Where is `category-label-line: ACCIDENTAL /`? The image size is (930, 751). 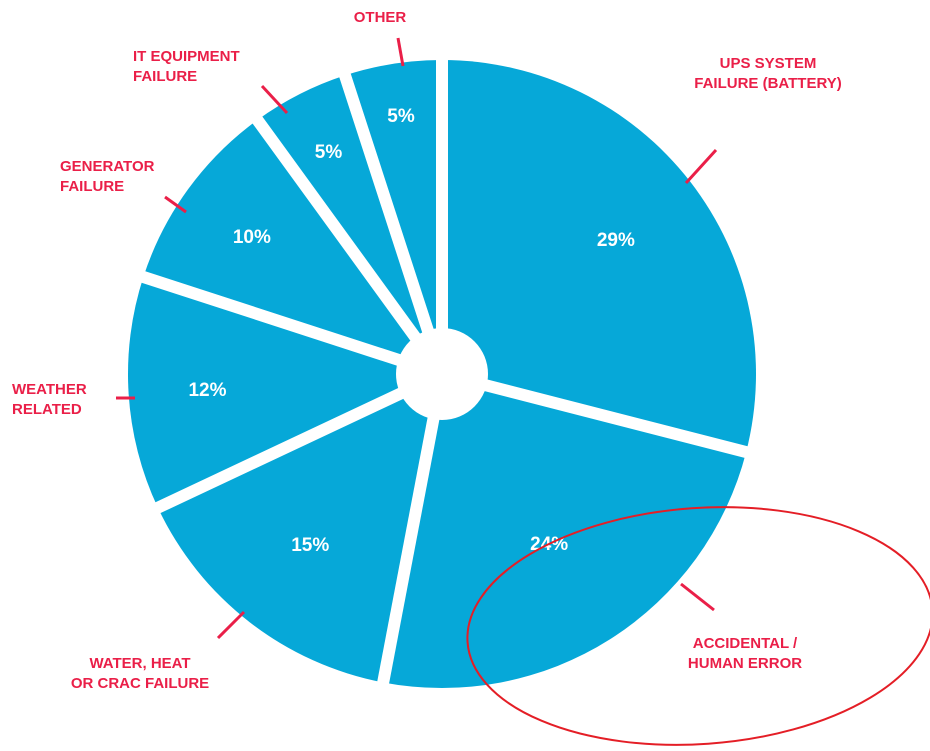
category-label-line: ACCIDENTAL / is located at coordinates (745, 643).